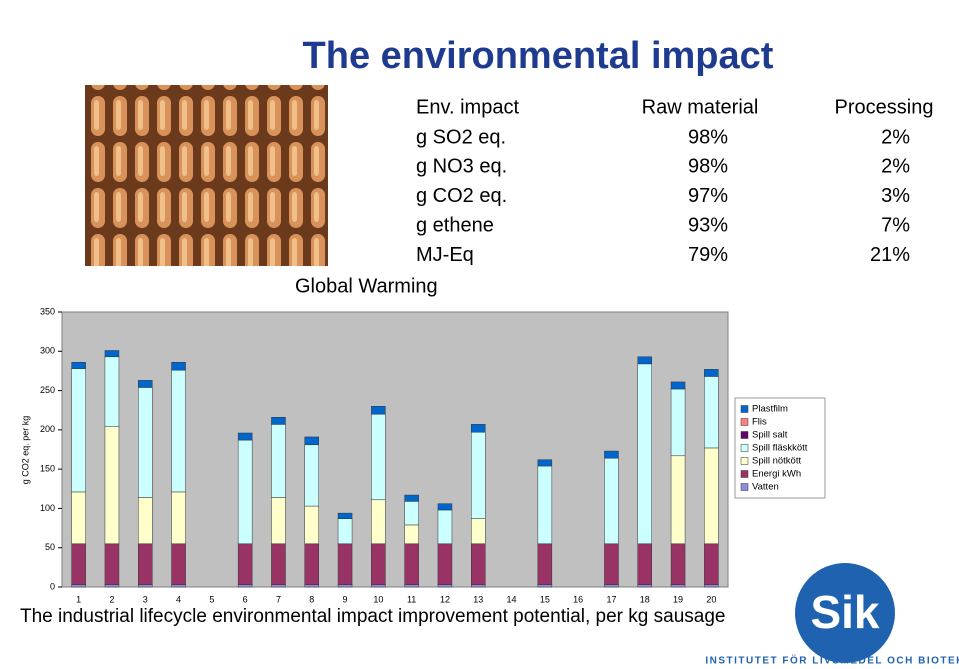  What do you see at coordinates (47, 390) in the screenshot?
I see `y-tick-label: 250` at bounding box center [47, 390].